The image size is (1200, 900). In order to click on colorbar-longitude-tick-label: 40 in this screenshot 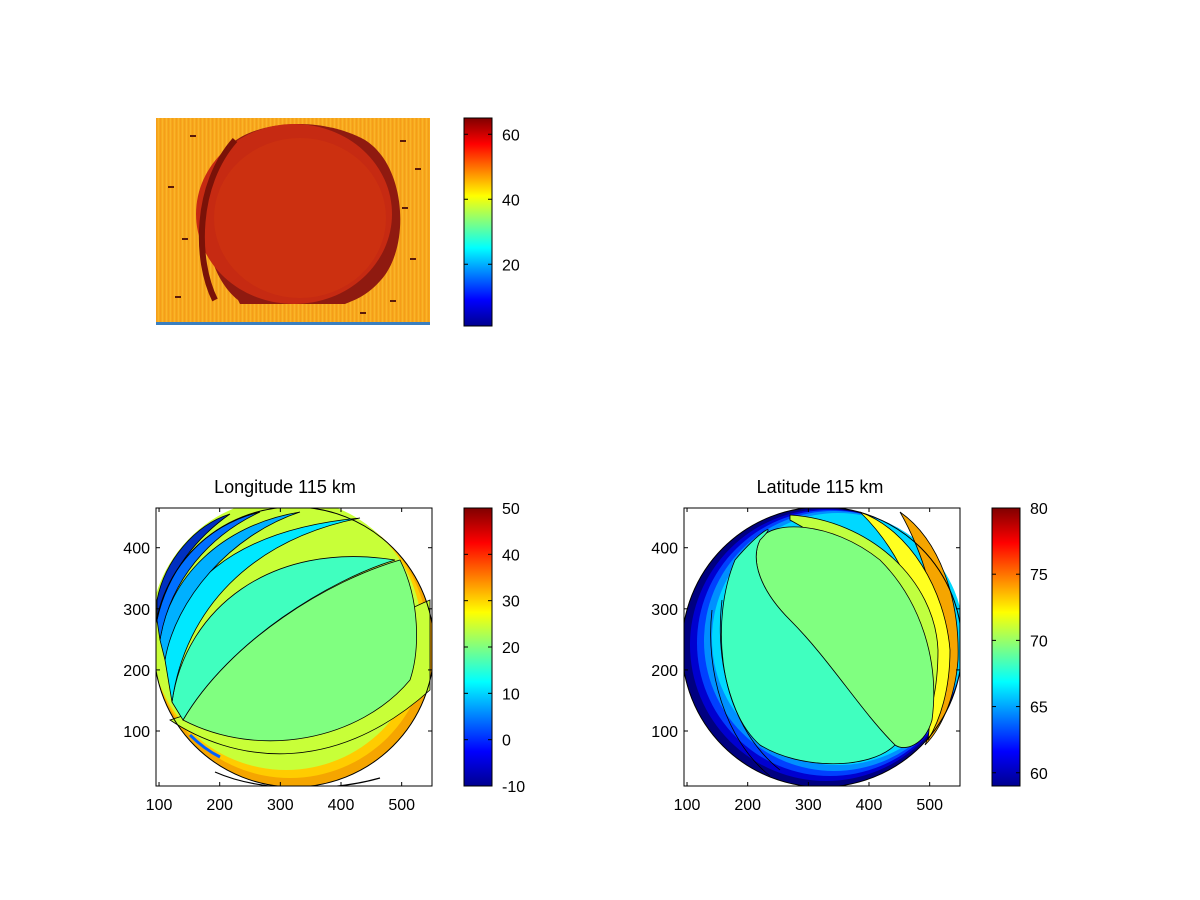, I will do `click(511, 555)`.